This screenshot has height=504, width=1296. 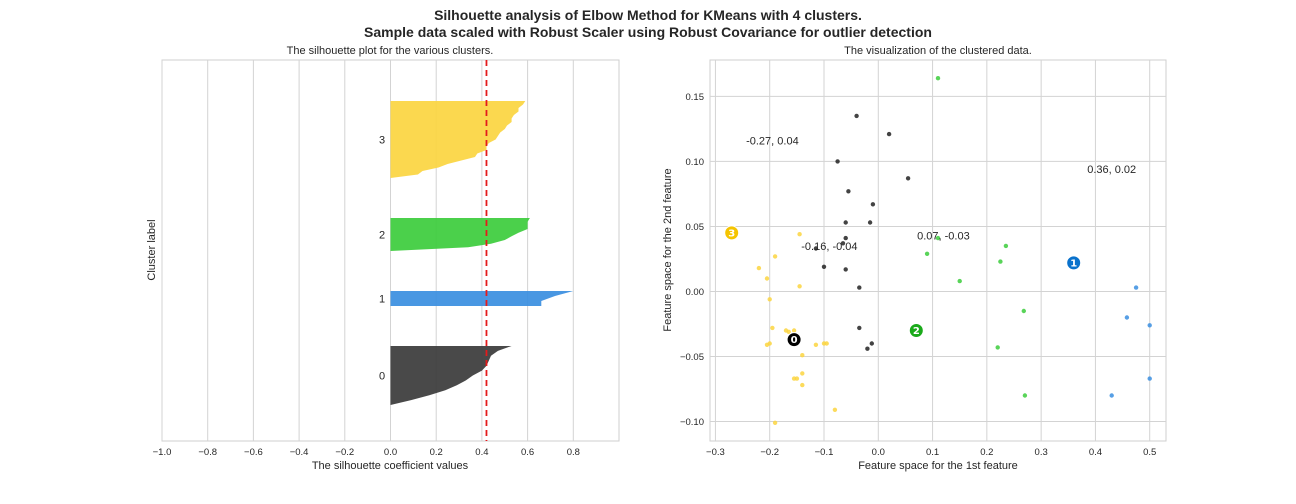 I want to click on silhouette-cluster-2-fill, so click(x=460, y=234).